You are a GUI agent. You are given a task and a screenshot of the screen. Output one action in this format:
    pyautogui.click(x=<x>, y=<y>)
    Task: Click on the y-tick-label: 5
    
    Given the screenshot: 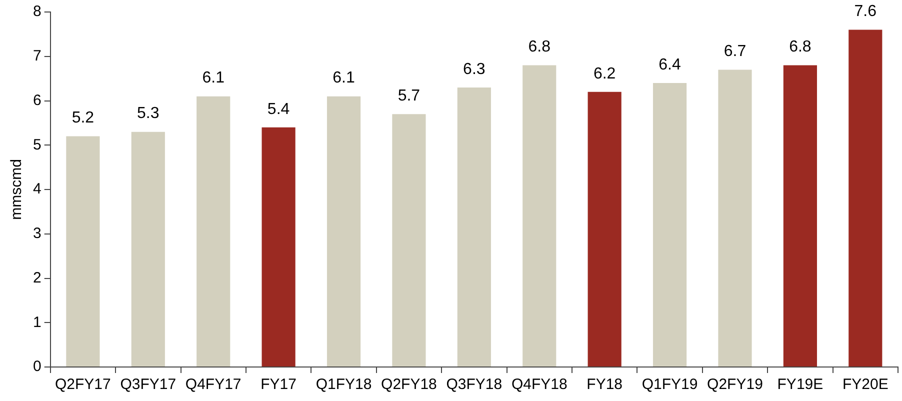 What is the action you would take?
    pyautogui.click(x=37, y=145)
    